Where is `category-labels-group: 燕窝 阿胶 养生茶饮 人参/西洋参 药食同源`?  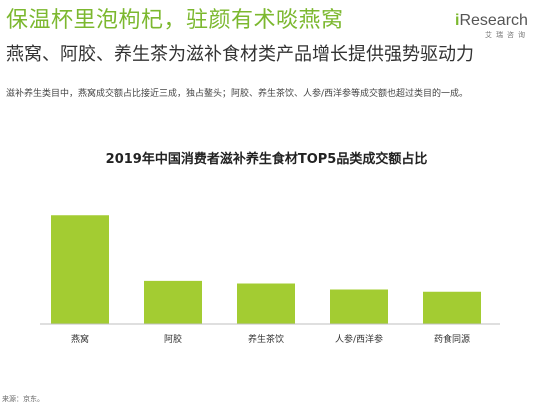 category-labels-group: 燕窝 阿胶 养生茶饮 人参/西洋参 药食同源 is located at coordinates (270, 339).